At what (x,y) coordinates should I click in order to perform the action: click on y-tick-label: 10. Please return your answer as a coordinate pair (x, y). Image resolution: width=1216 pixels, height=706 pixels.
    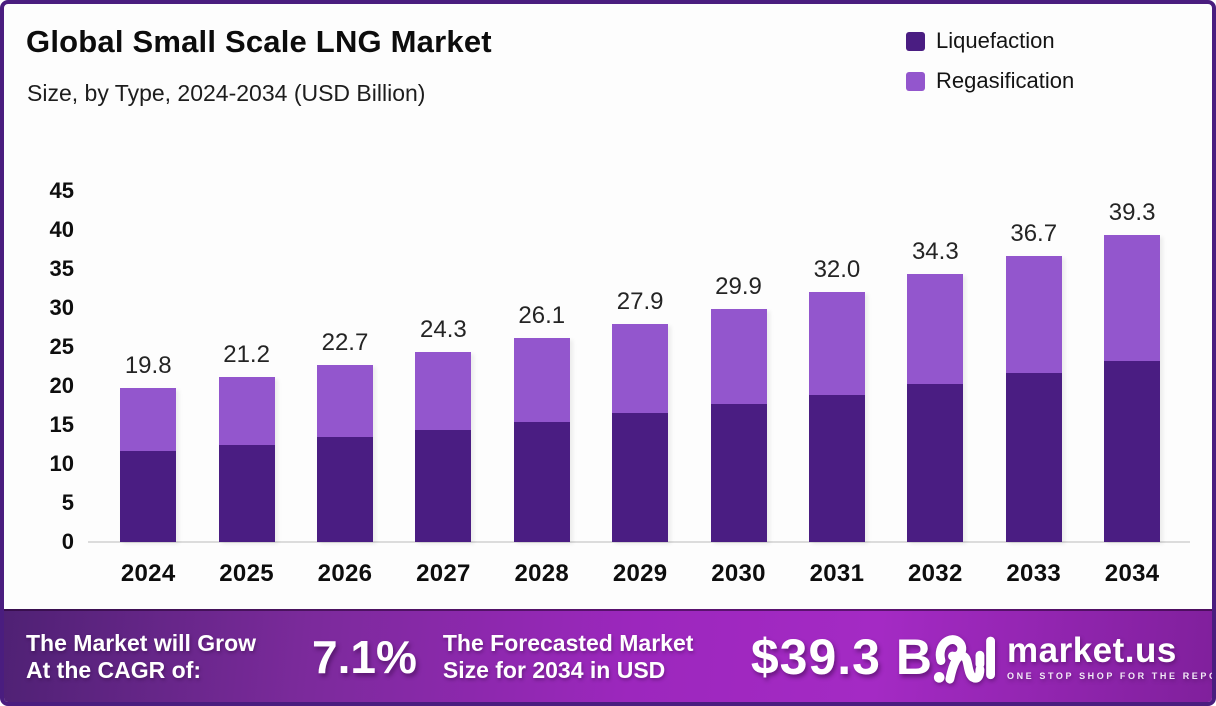
    Looking at the image, I should click on (61, 463).